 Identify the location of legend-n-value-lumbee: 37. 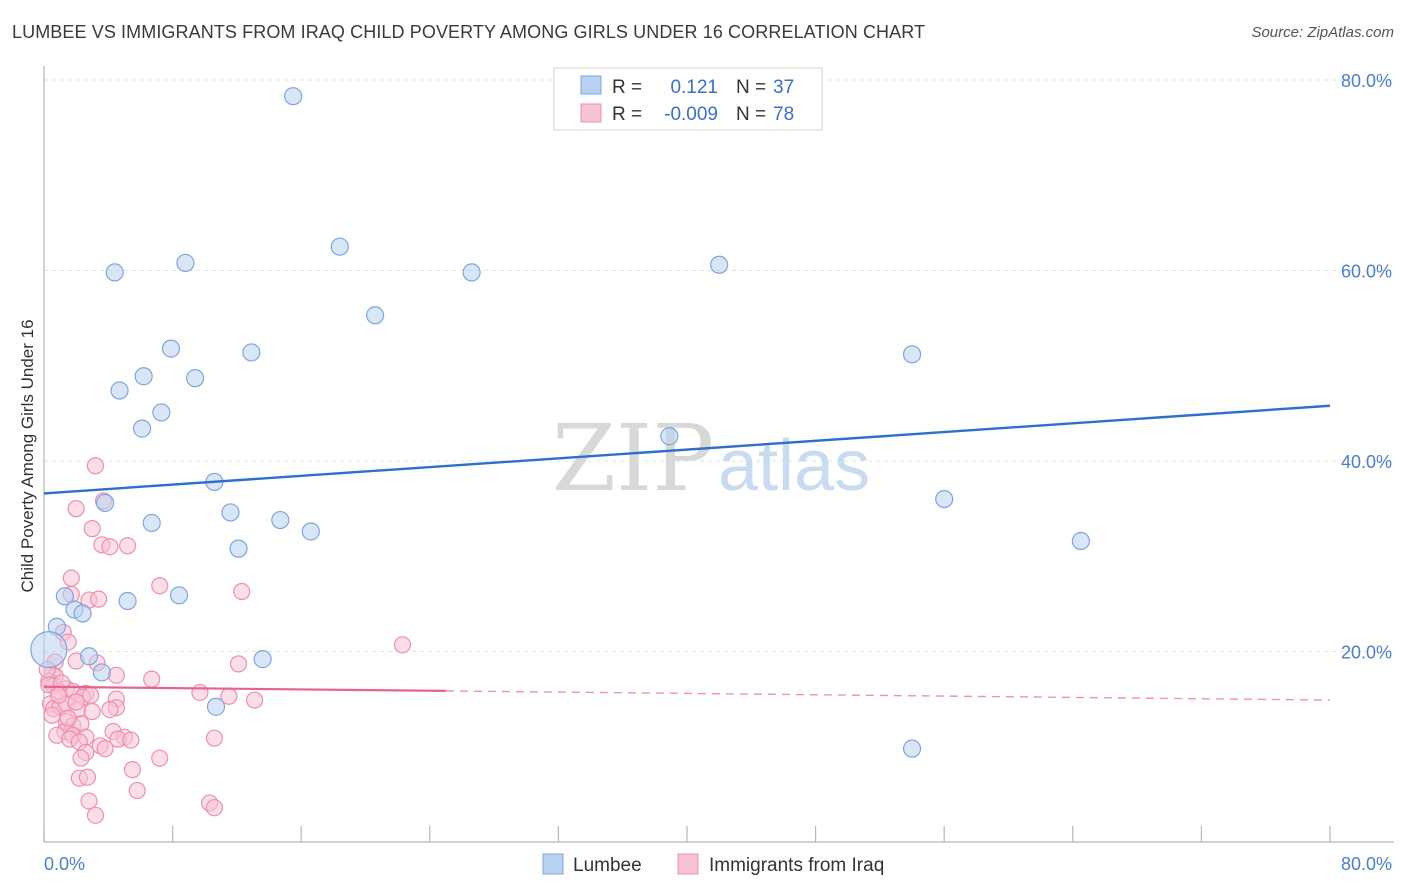
(783, 87).